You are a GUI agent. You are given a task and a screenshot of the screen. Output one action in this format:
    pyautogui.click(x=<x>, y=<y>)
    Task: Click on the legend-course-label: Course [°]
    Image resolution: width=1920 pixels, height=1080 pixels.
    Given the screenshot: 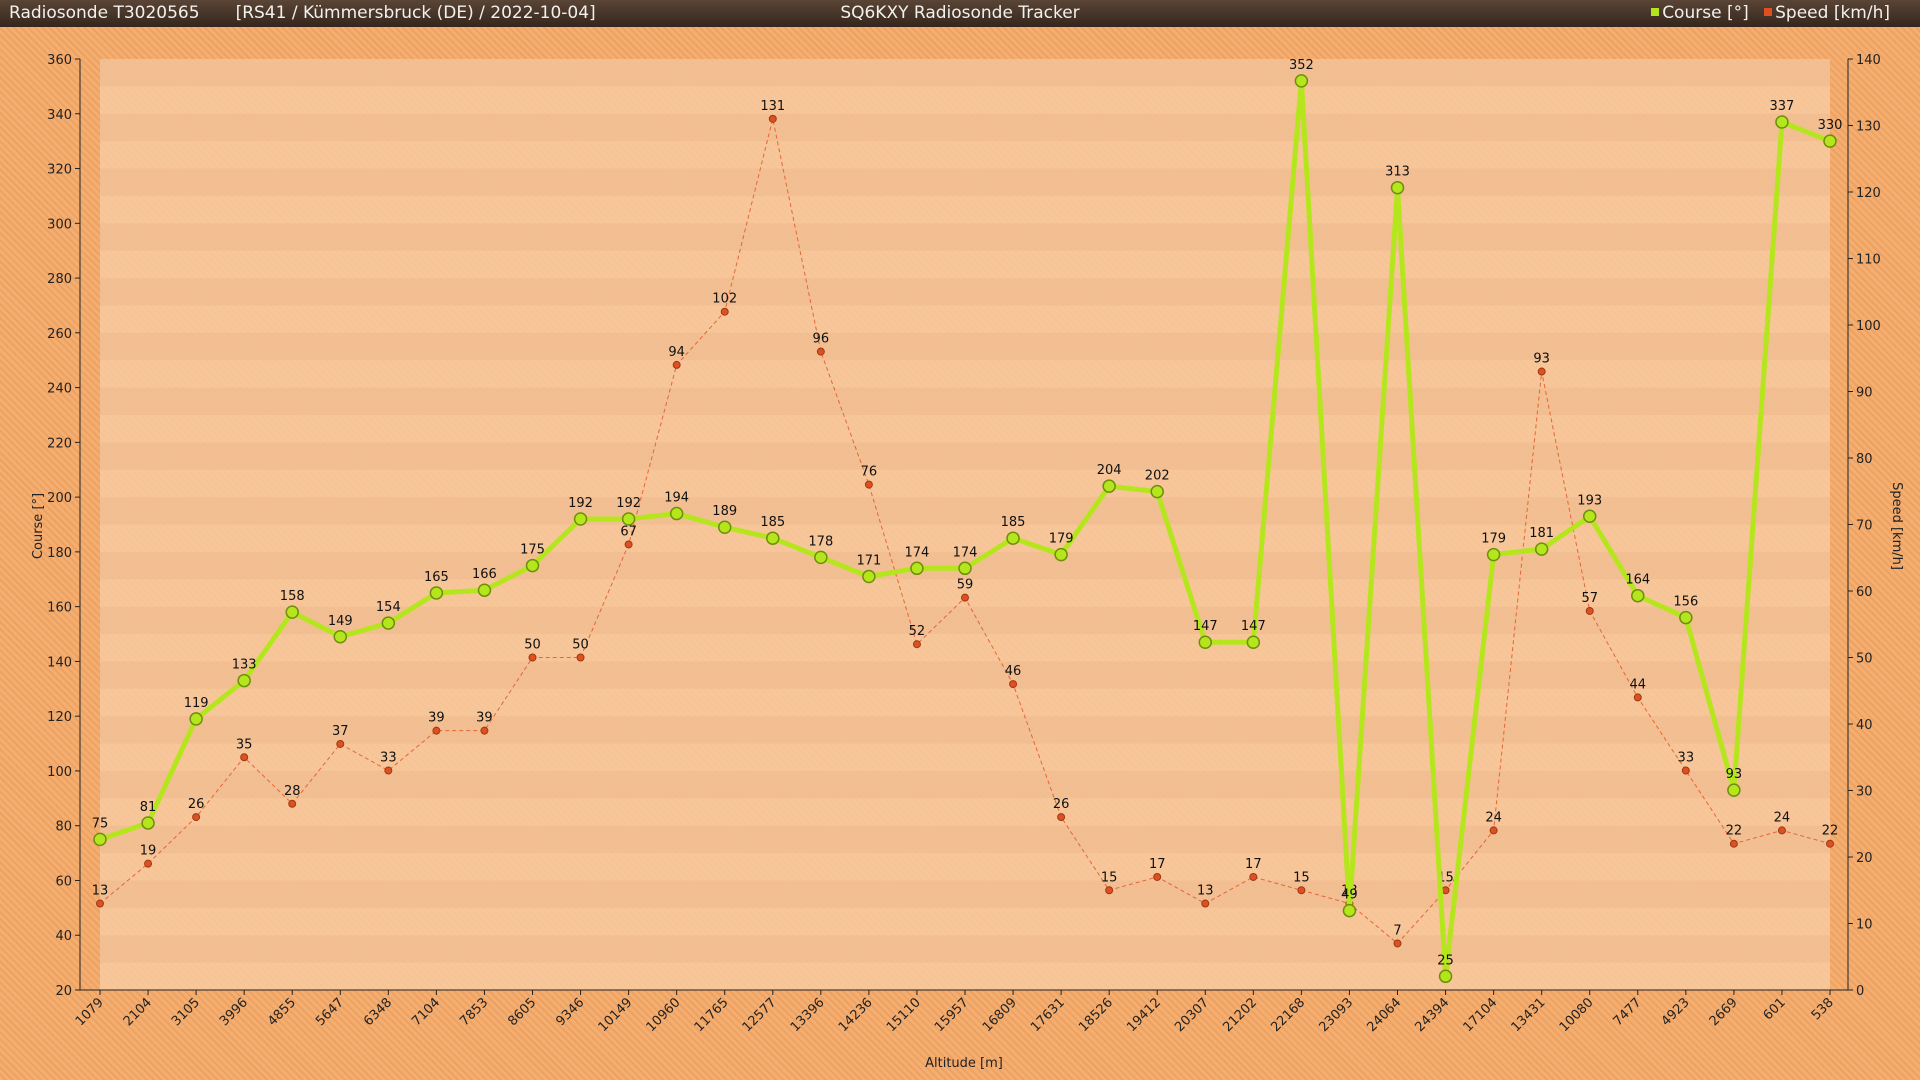 What is the action you would take?
    pyautogui.click(x=1705, y=13)
    